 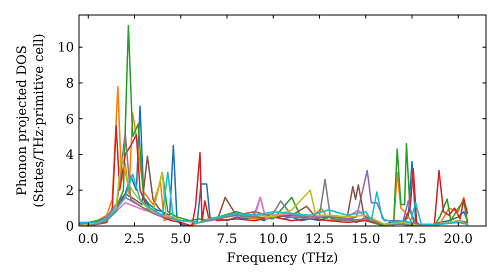 I want to click on x-tick-label: 12.5, so click(x=319, y=239).